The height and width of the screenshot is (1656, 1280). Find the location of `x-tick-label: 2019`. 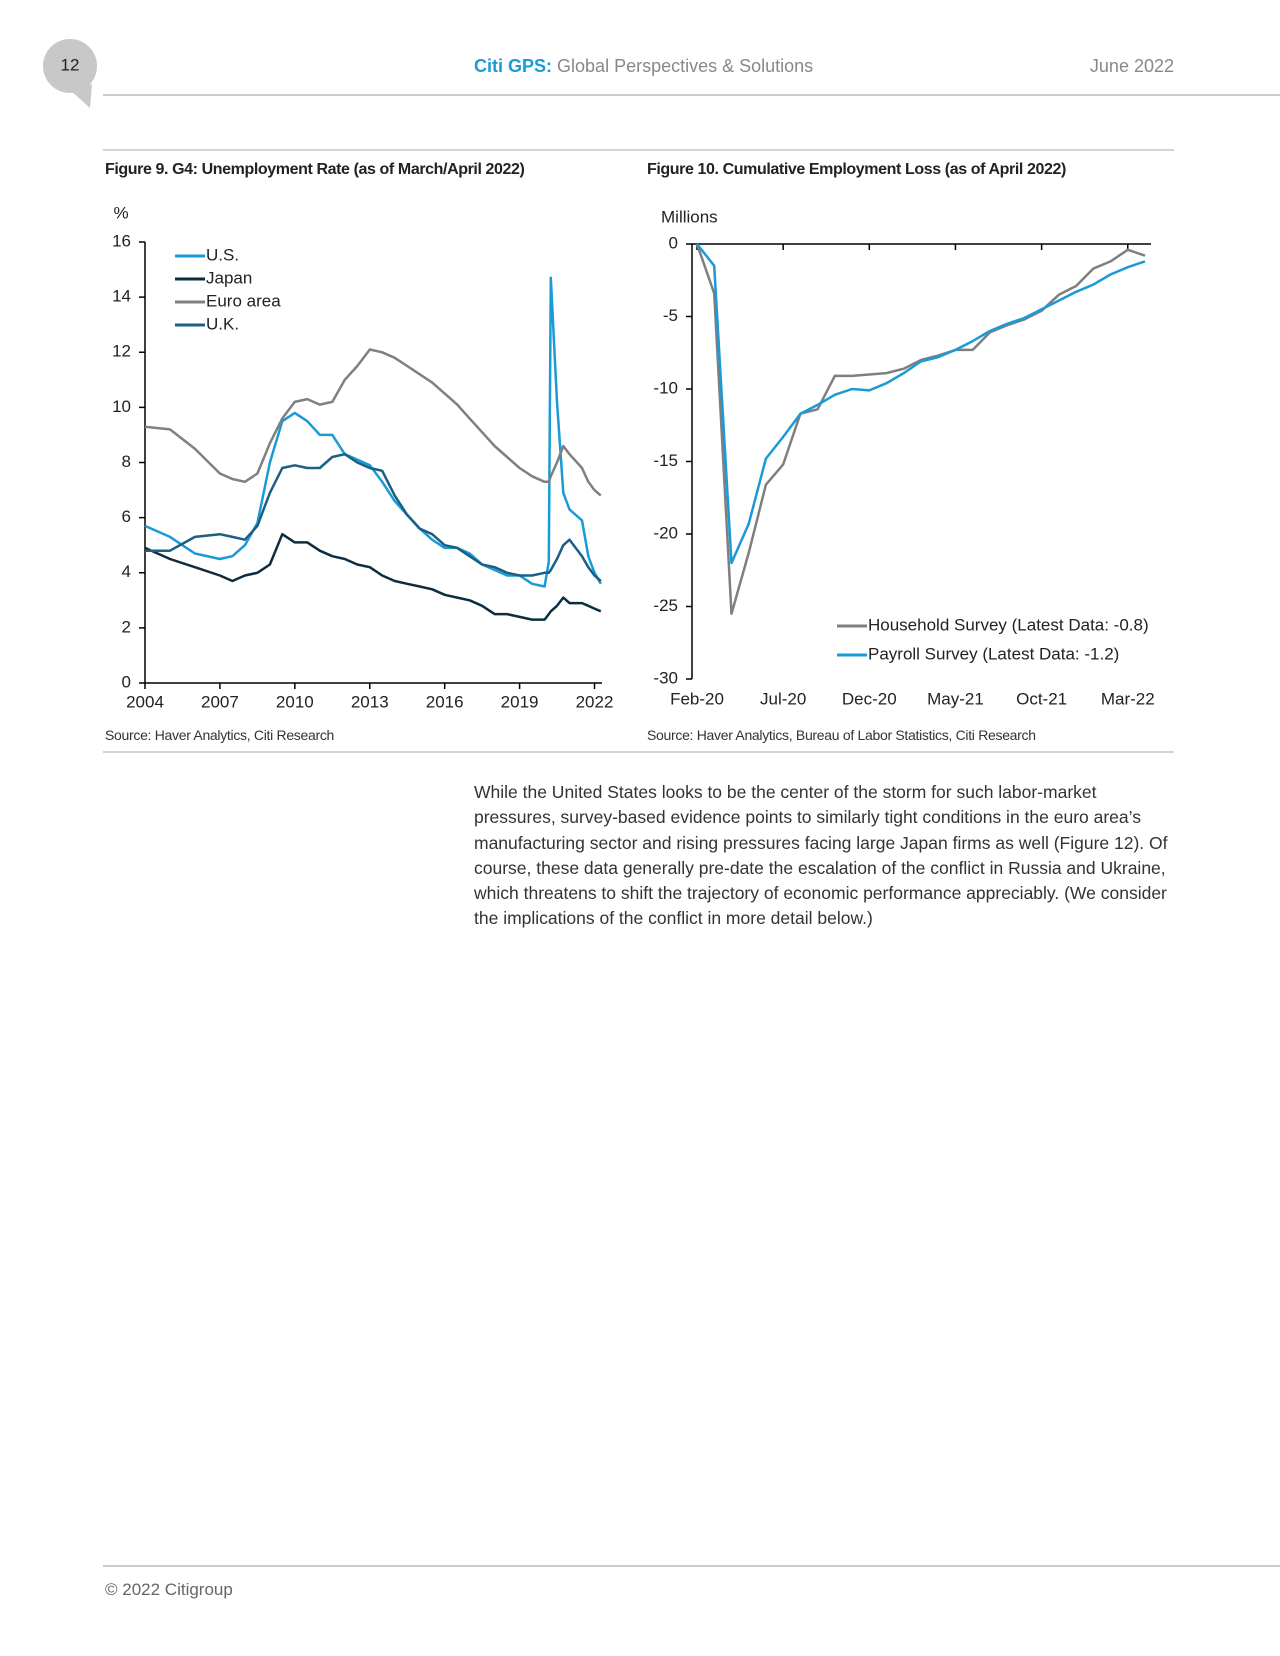

x-tick-label: 2019 is located at coordinates (520, 701).